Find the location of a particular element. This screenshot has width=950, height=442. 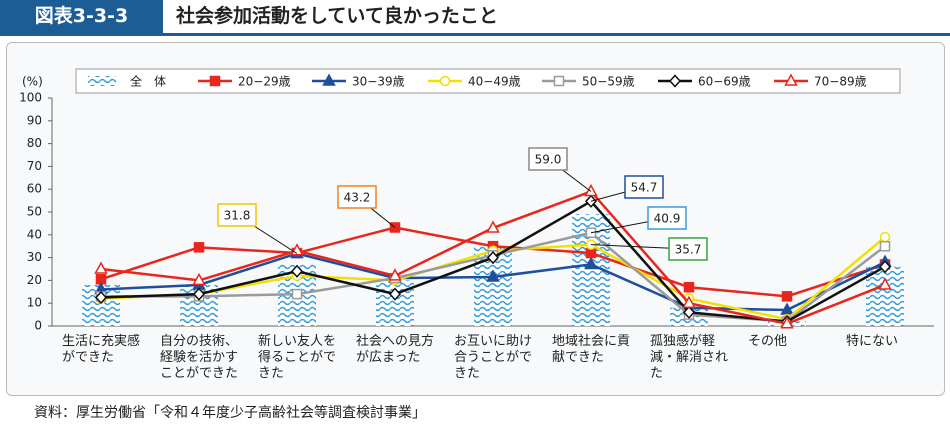

legend-label: 30−39歳 is located at coordinates (378, 82).